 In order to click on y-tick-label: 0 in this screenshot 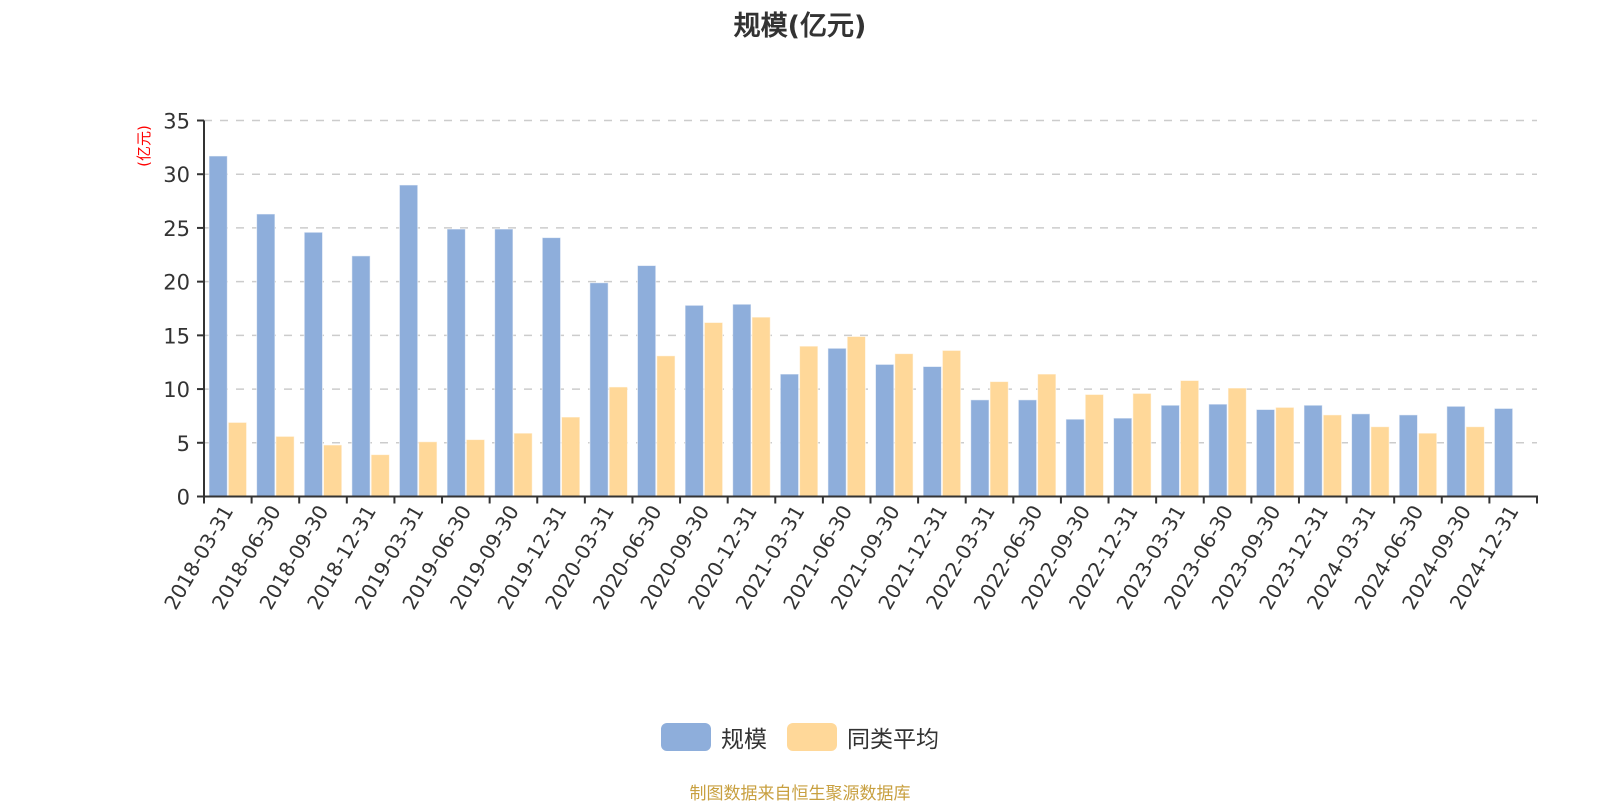, I will do `click(183, 498)`.